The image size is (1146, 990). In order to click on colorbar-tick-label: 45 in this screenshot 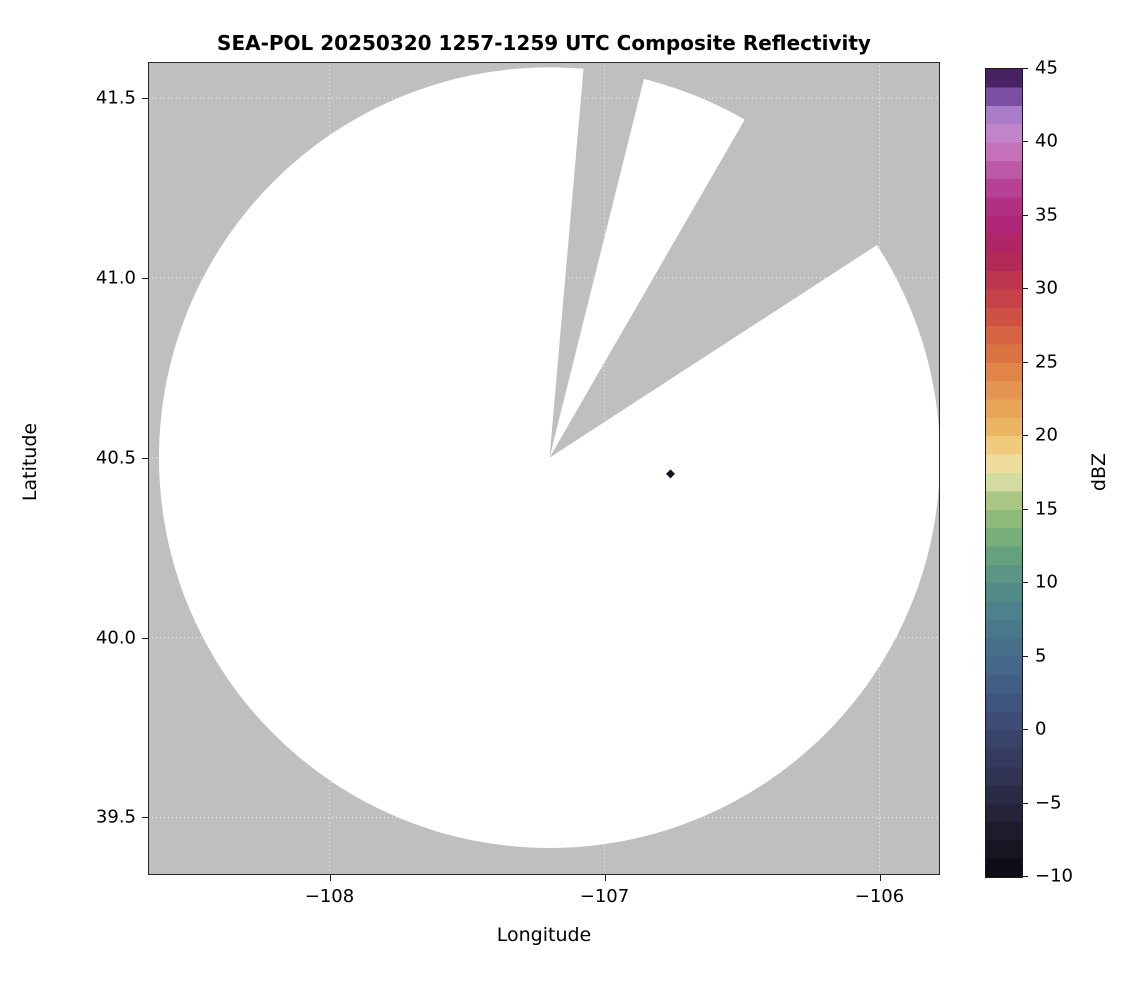, I will do `click(1046, 68)`.